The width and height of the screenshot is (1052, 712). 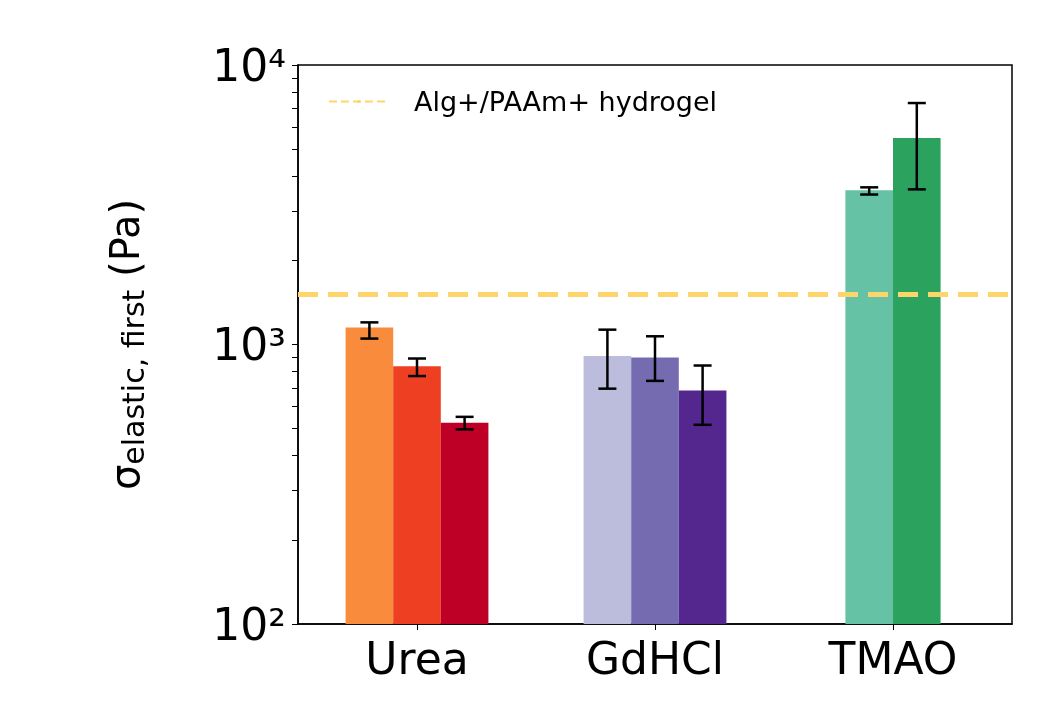 What do you see at coordinates (892, 658) in the screenshot?
I see `x-tick-label: TMAO` at bounding box center [892, 658].